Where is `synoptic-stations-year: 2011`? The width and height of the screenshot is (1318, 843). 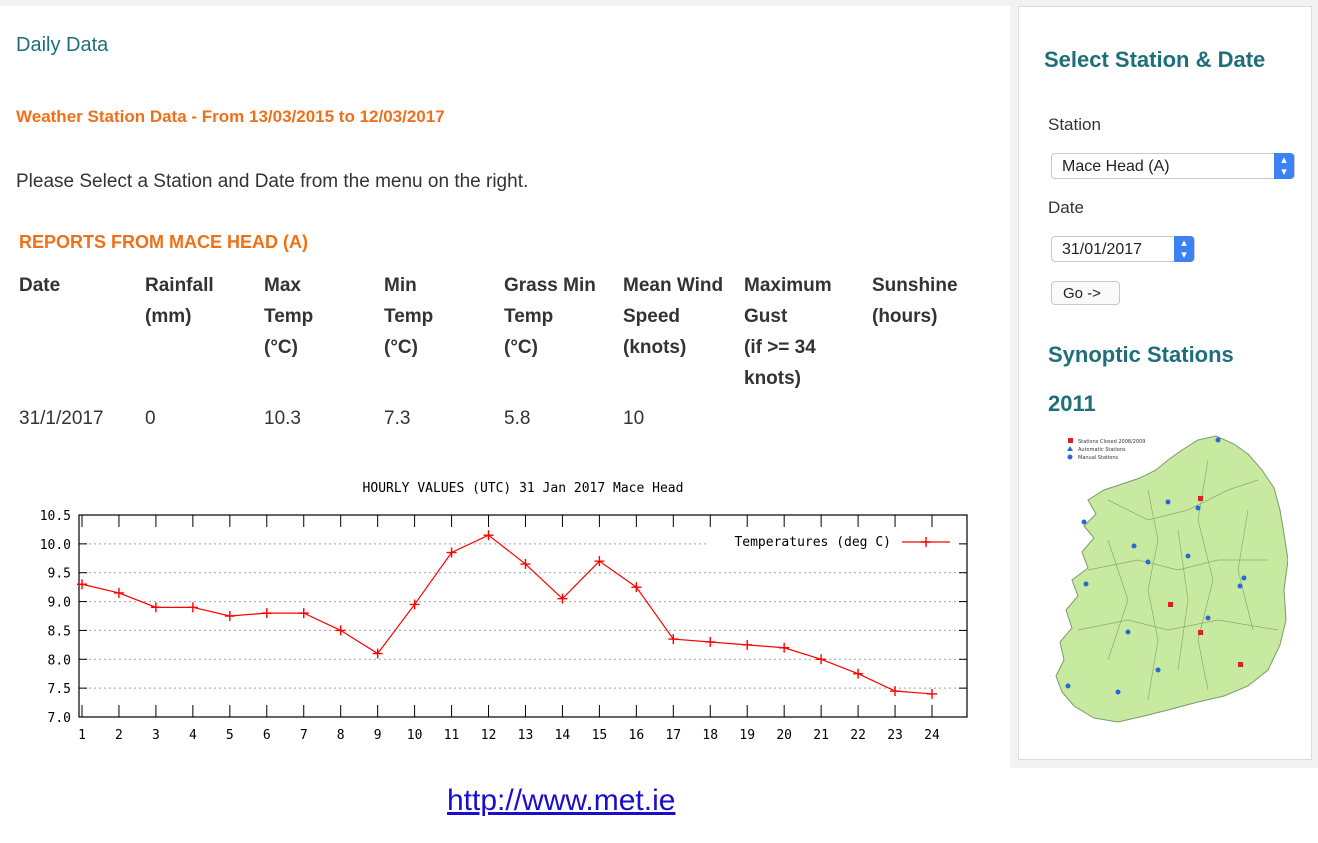 synoptic-stations-year: 2011 is located at coordinates (1072, 403).